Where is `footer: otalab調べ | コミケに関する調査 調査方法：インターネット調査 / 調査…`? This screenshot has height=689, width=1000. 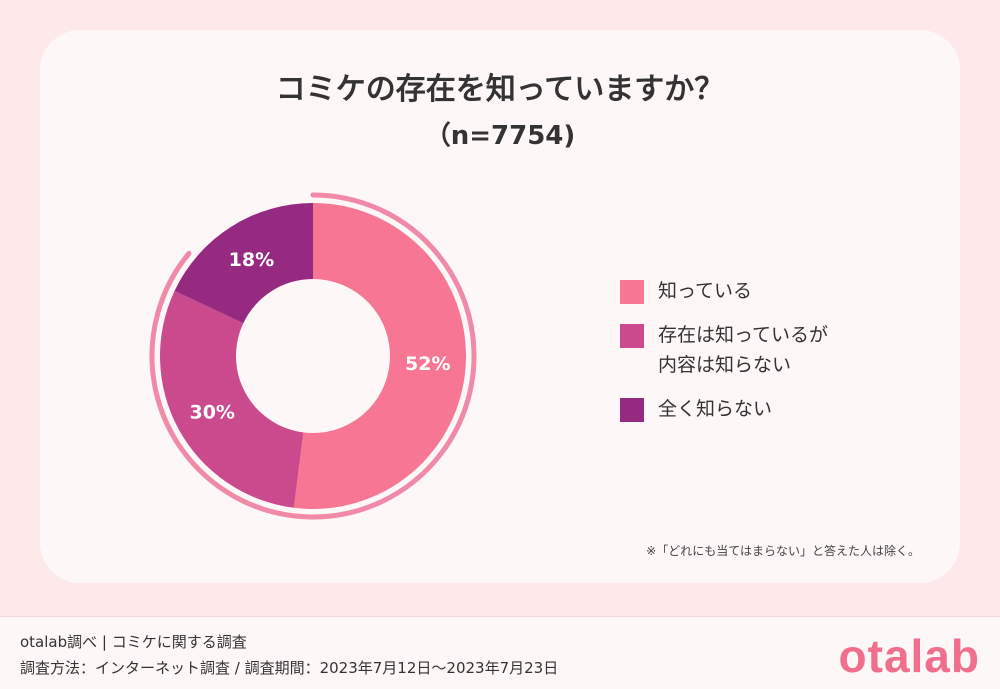
footer: otalab調べ | コミケに関する調査 調査方法：インターネット調査 / 調査… is located at coordinates (500, 652).